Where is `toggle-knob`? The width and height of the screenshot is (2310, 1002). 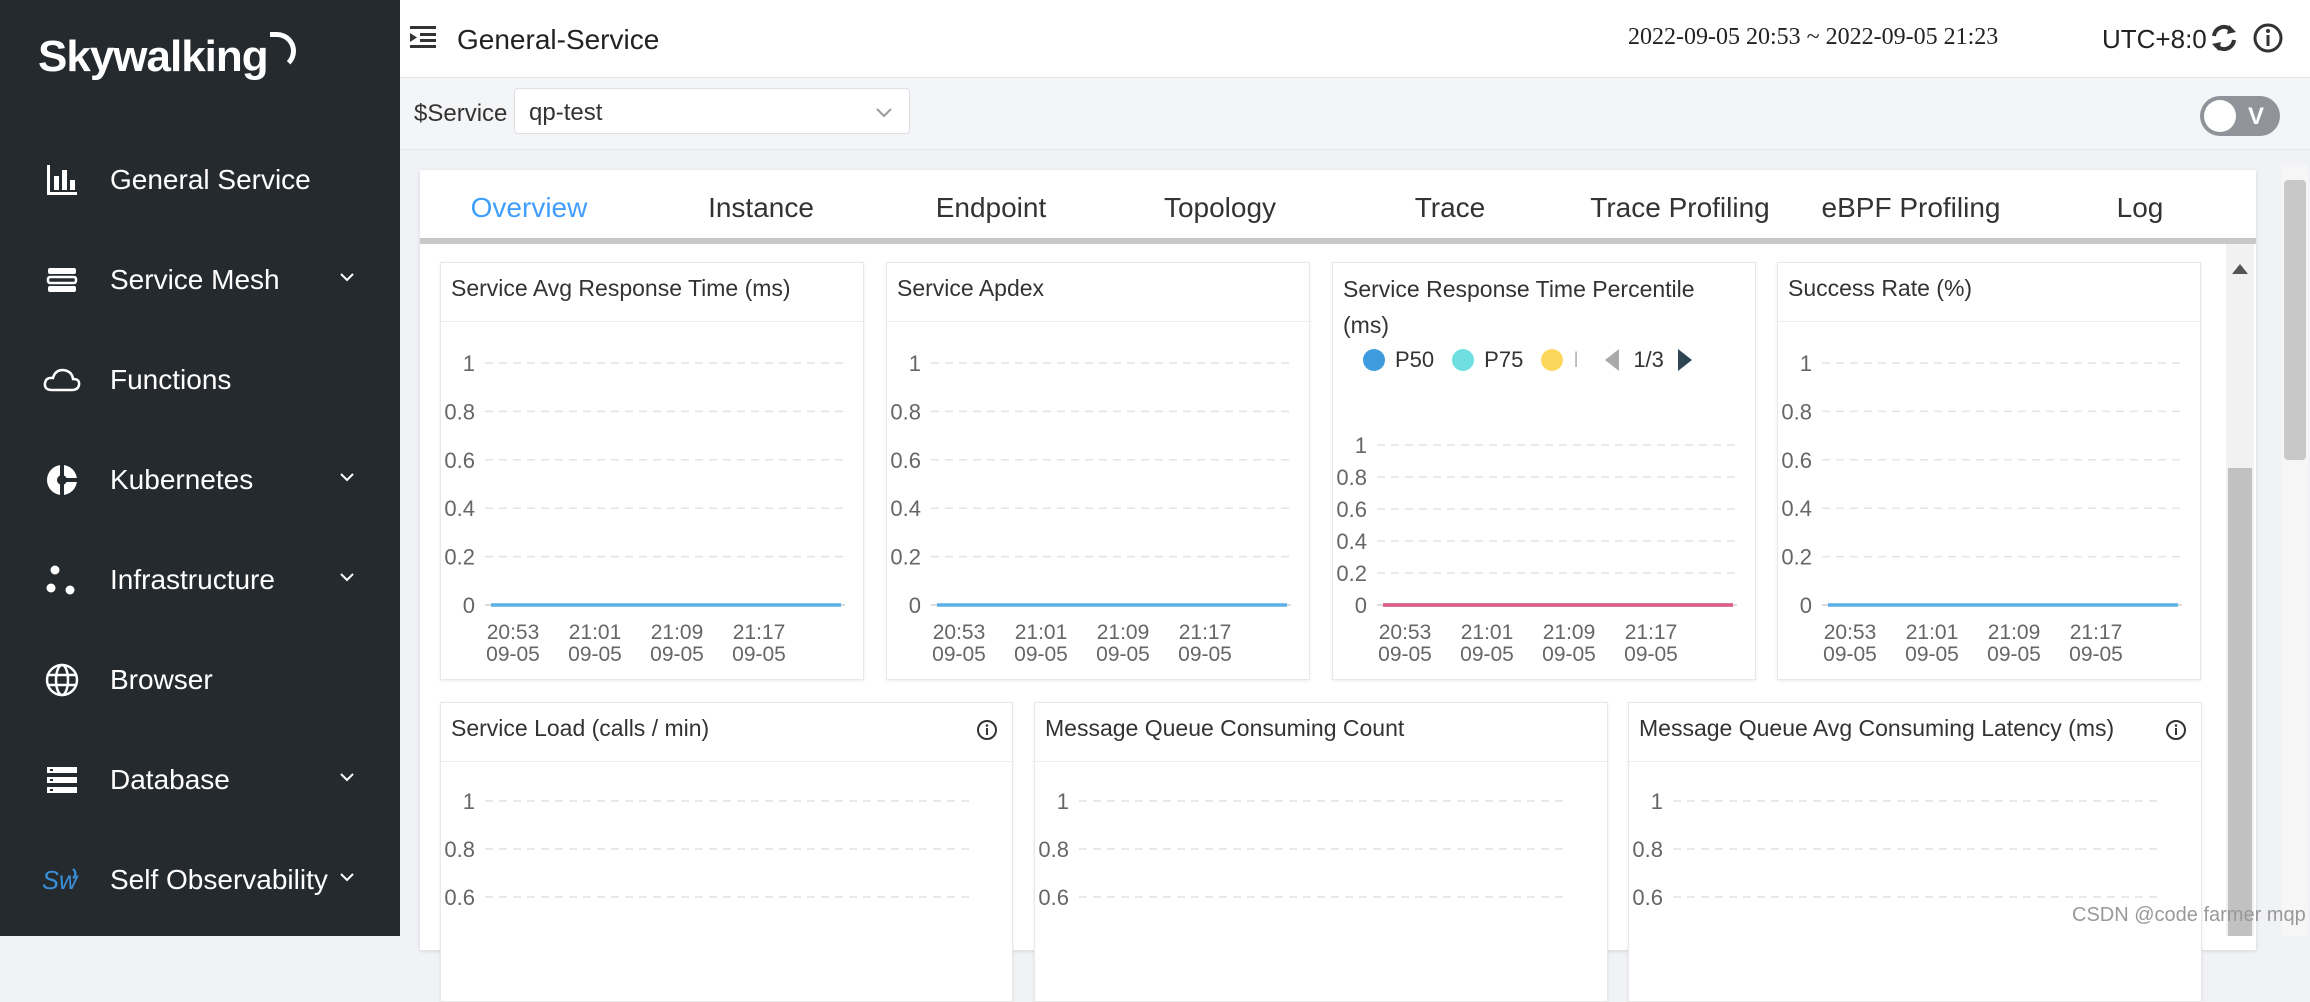 toggle-knob is located at coordinates (2220, 116).